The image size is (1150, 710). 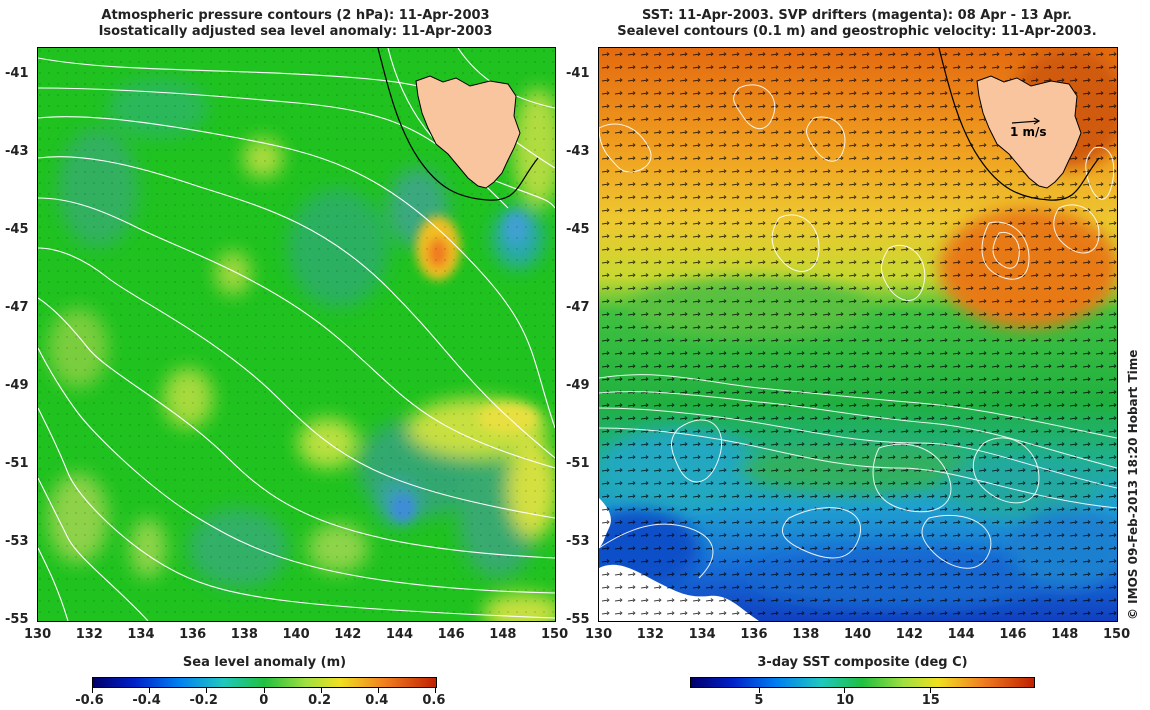 What do you see at coordinates (754, 634) in the screenshot?
I see `right-lon-tick-label: 136` at bounding box center [754, 634].